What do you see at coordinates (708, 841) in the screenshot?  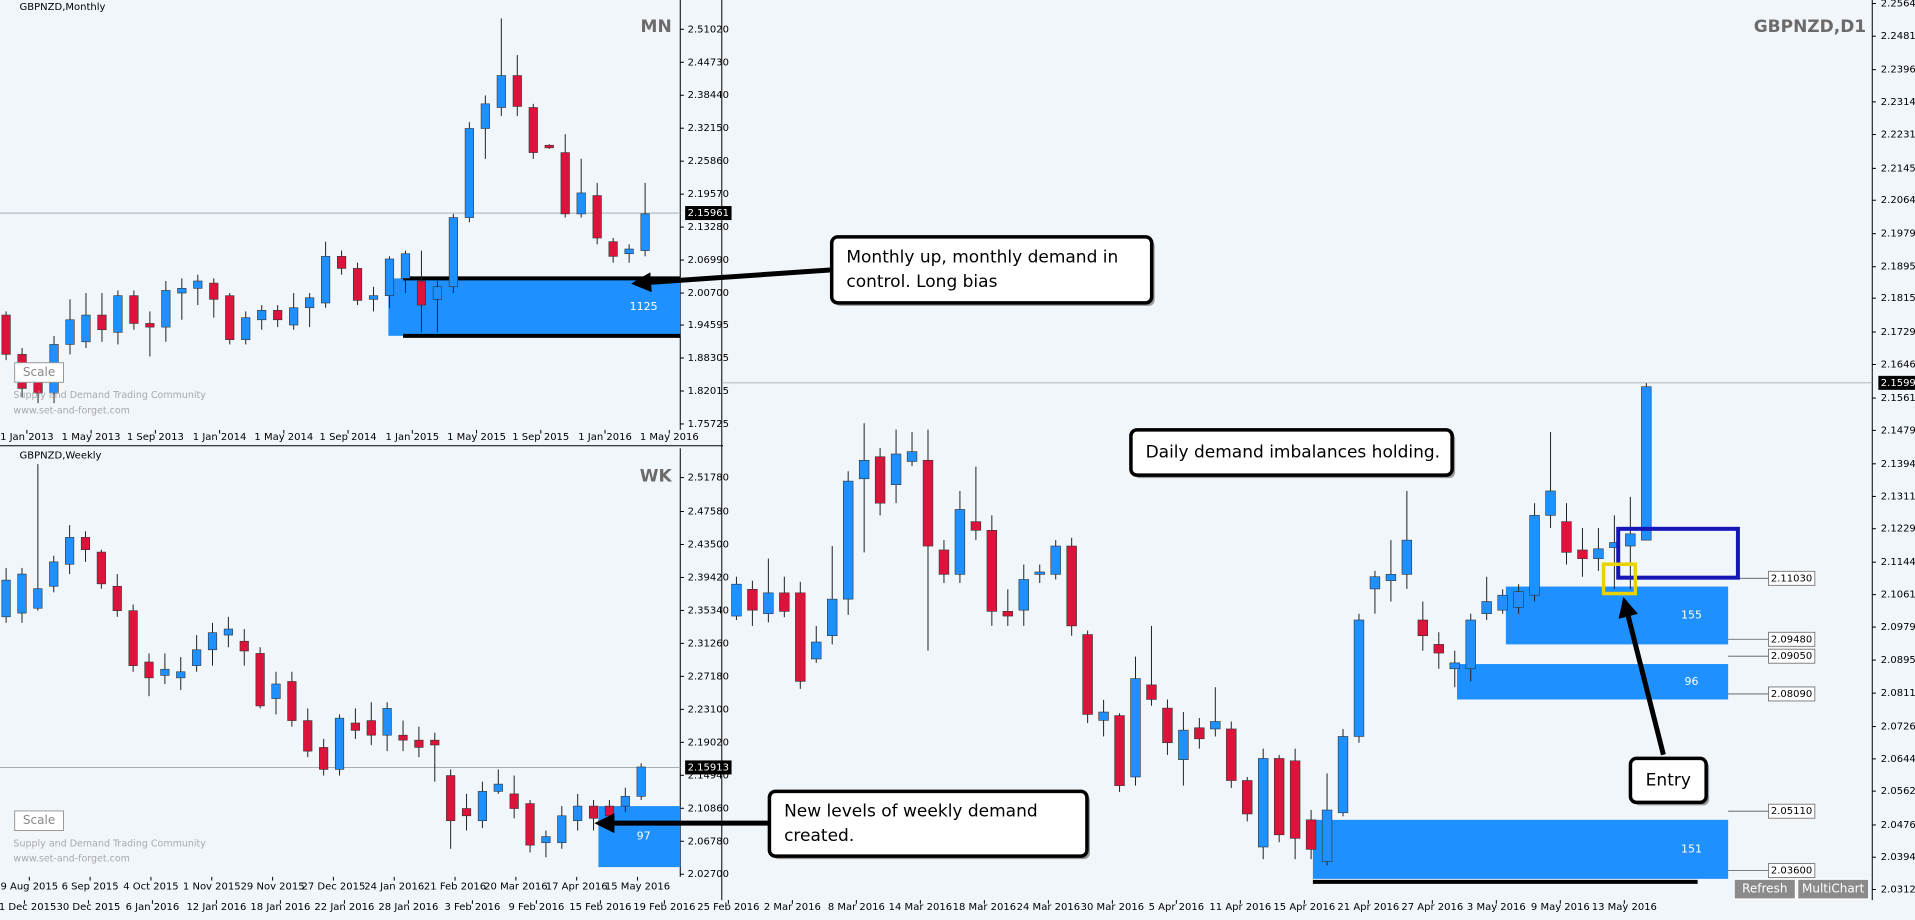 I see `y-tick-label: 2.06780` at bounding box center [708, 841].